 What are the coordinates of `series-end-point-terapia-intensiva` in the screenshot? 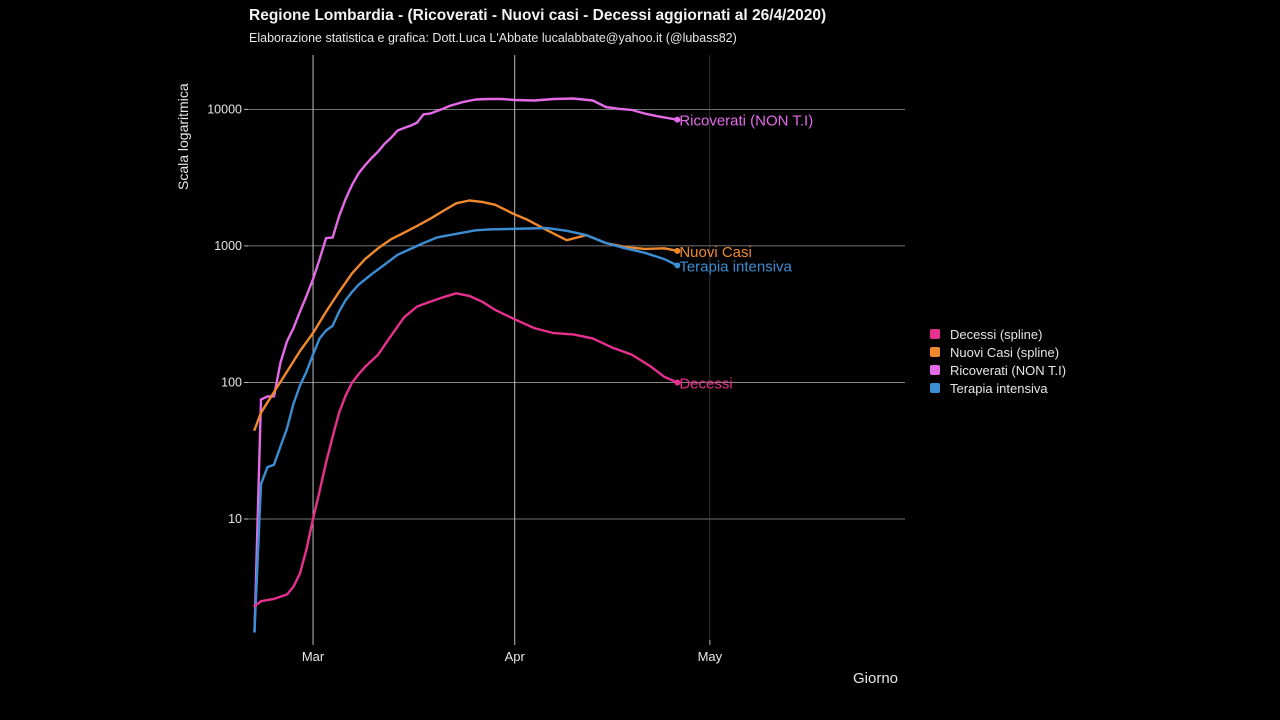 It's located at (677, 265).